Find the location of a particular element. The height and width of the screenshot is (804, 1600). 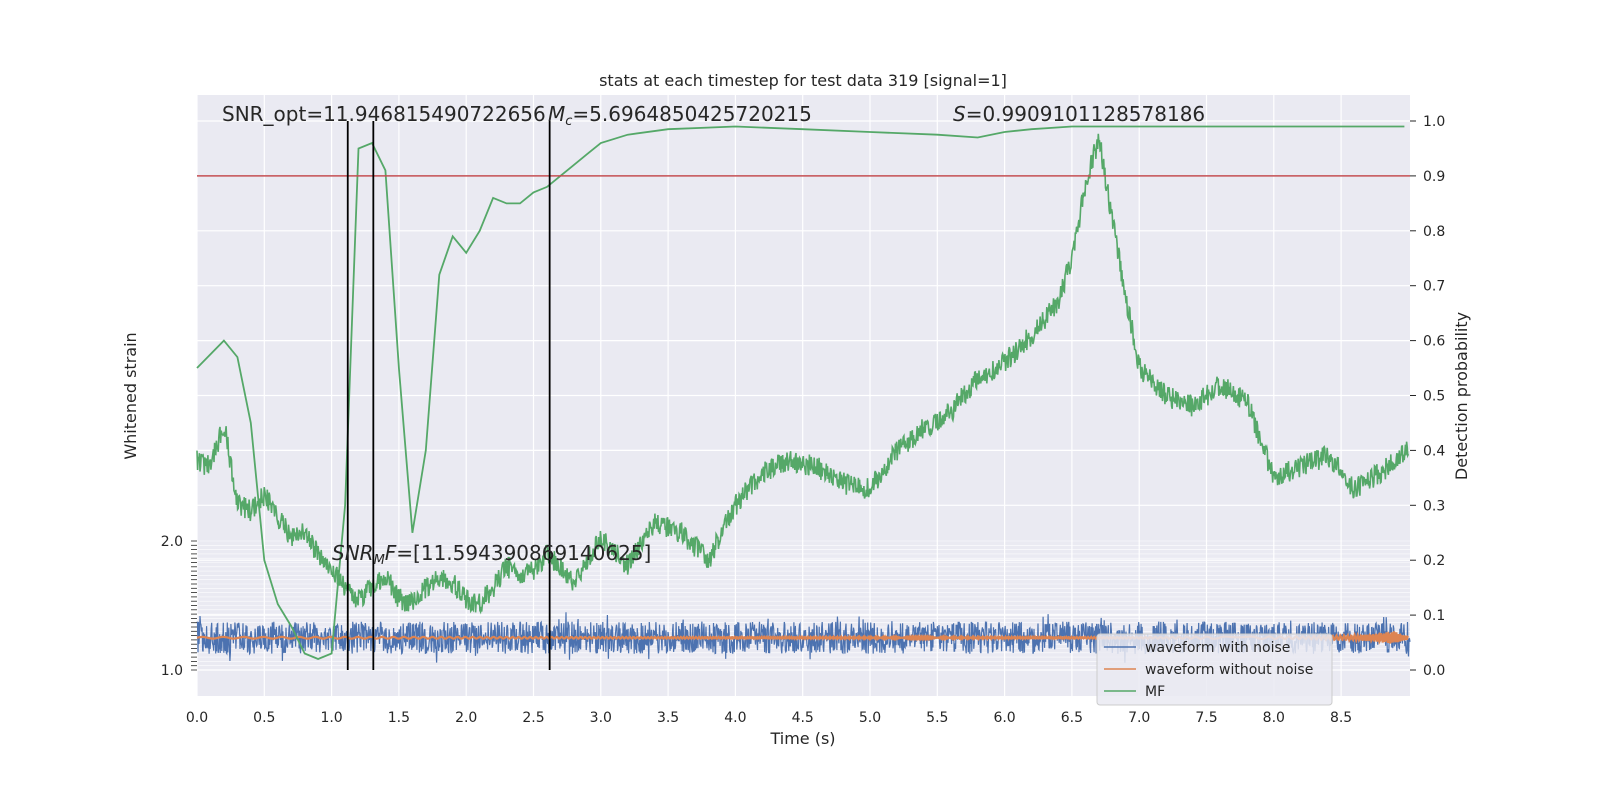

x-tick-label: 4.5 is located at coordinates (803, 718).